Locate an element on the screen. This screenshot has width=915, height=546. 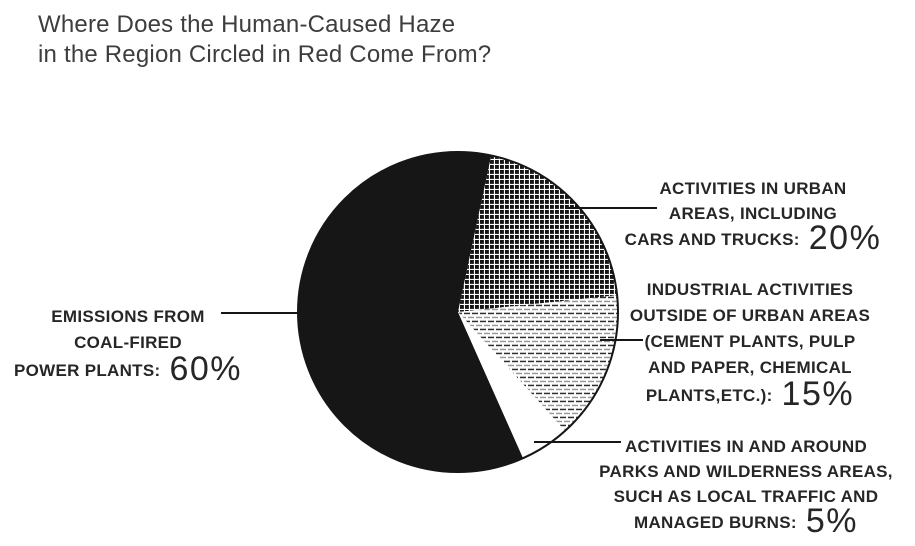
industrial-percentage: 15% is located at coordinates (818, 394).